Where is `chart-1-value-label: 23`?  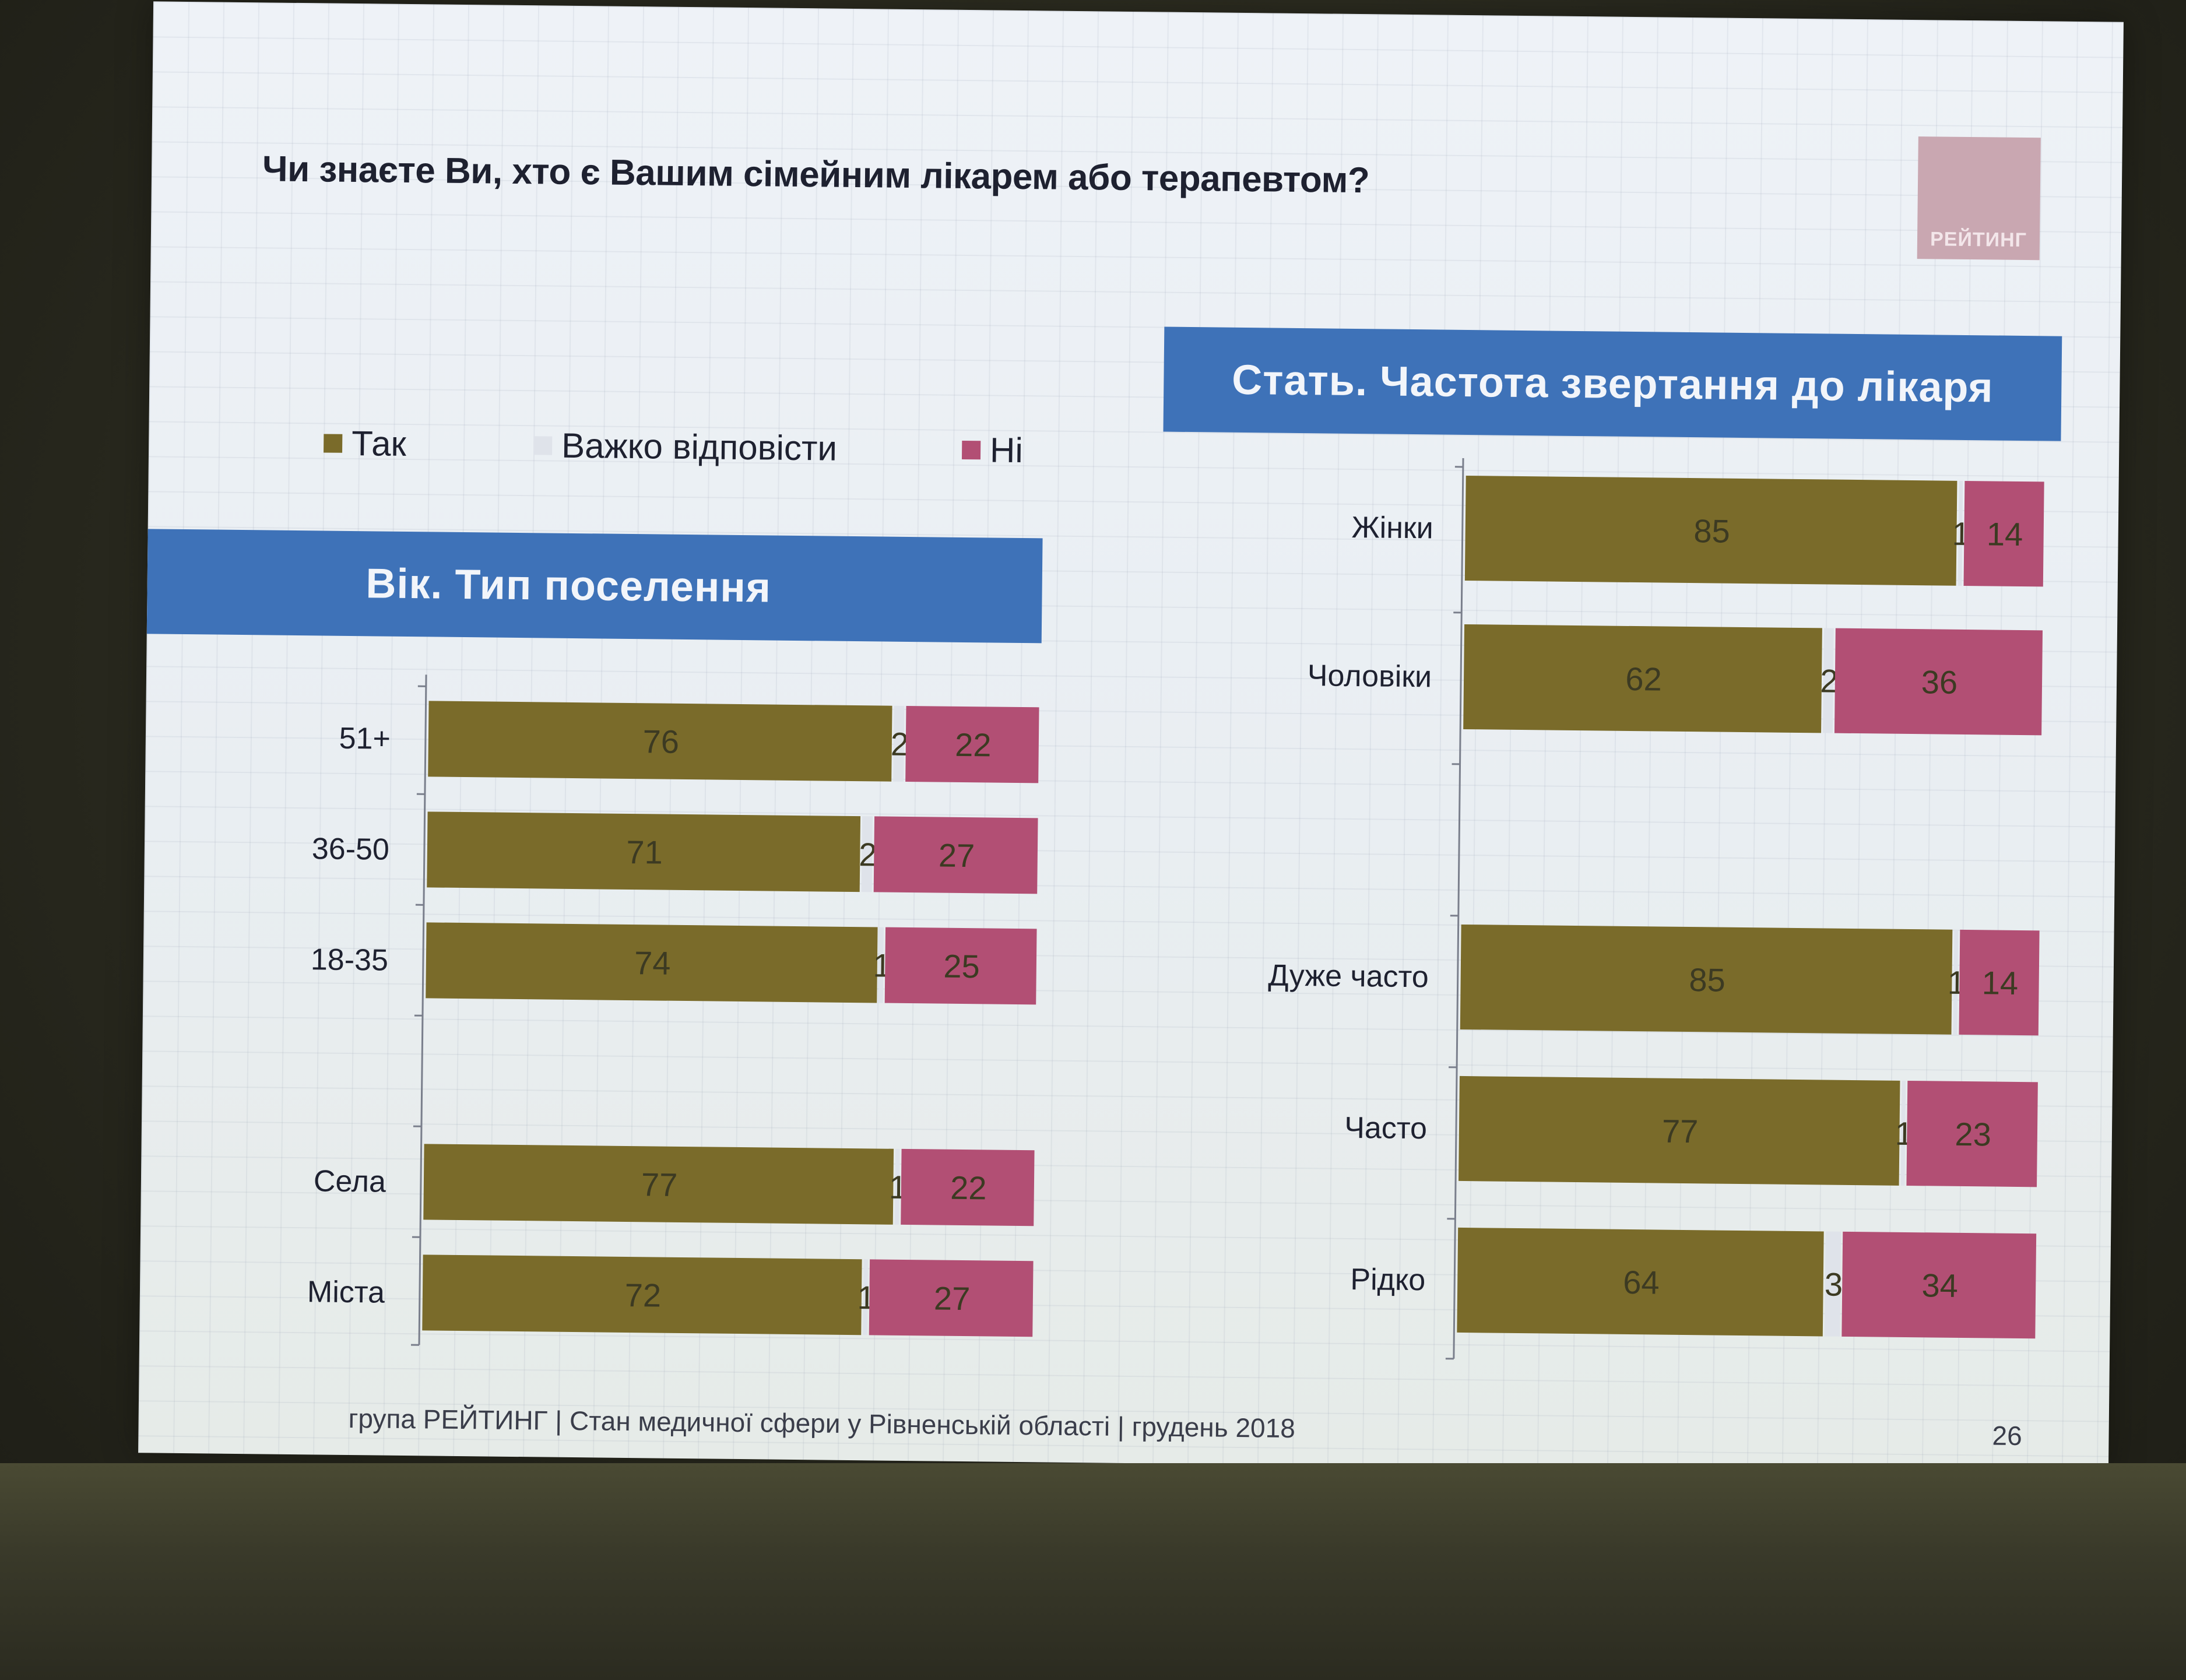
chart-1-value-label: 23 is located at coordinates (1973, 1134).